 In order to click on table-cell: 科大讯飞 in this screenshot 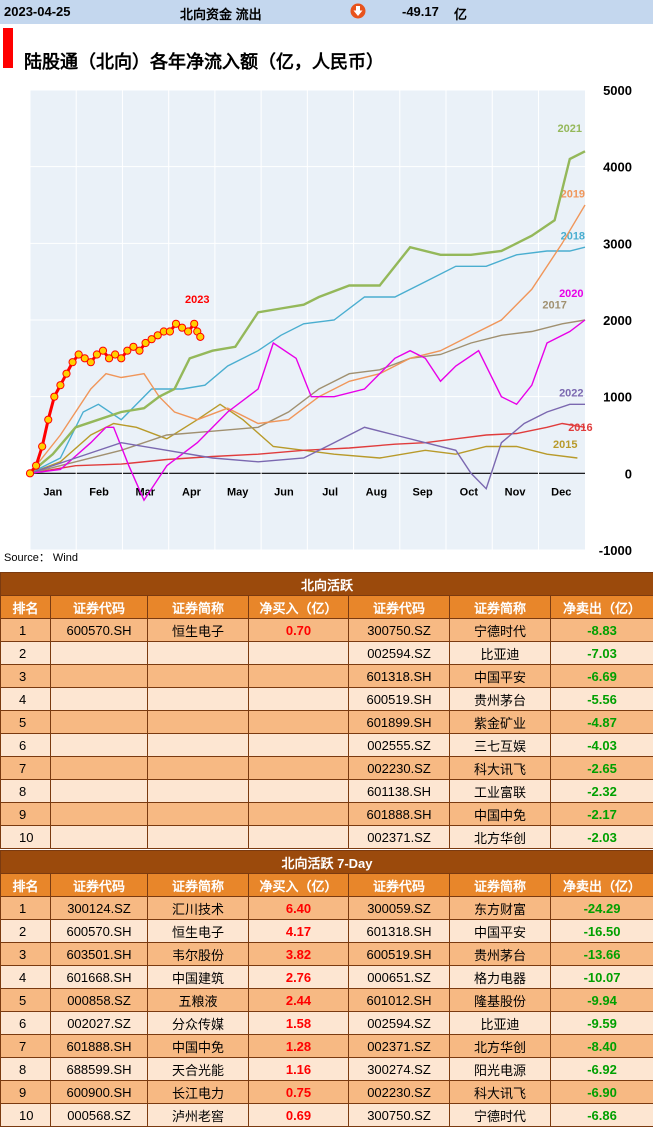, I will do `click(500, 1092)`.